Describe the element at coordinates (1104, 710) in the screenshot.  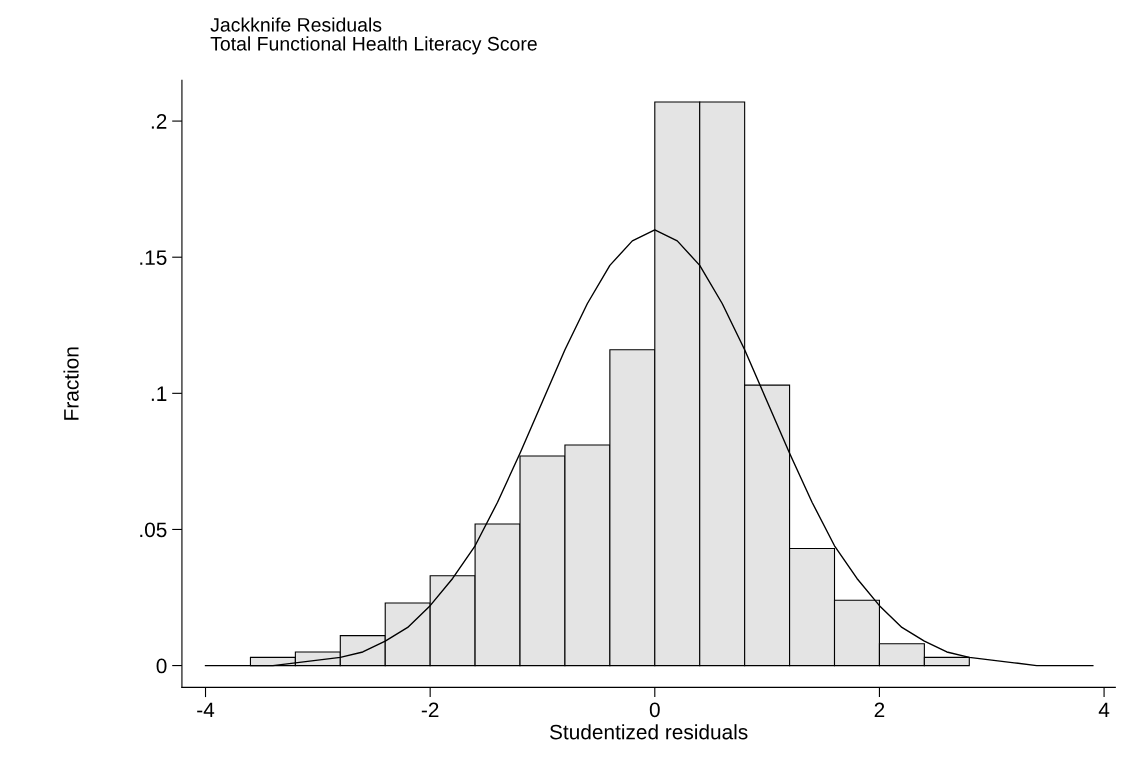
I see `x-tick-label: 4` at that location.